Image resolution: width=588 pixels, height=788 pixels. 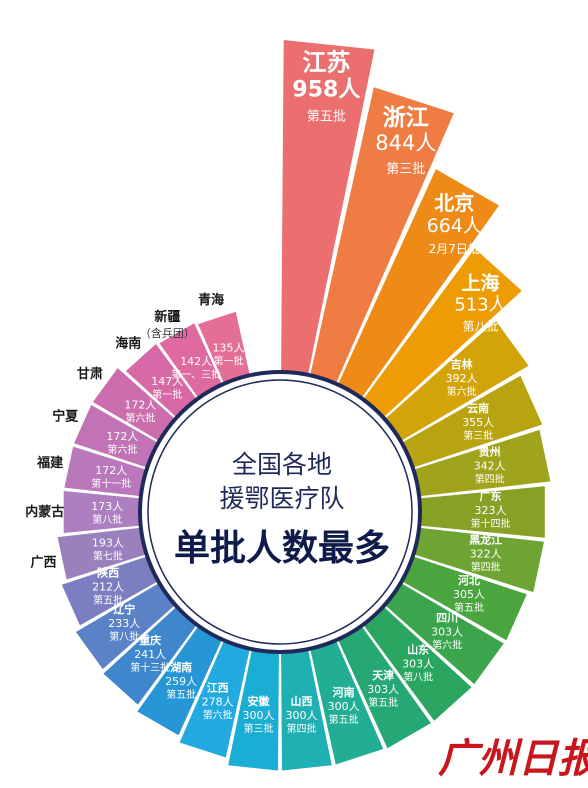 What do you see at coordinates (326, 89) in the screenshot?
I see `label-value-江苏: 958人` at bounding box center [326, 89].